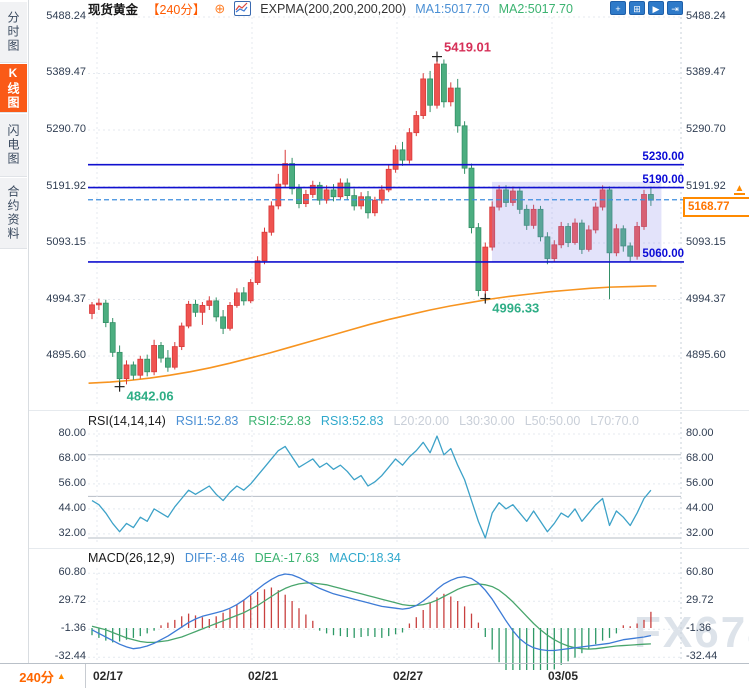  Describe the element at coordinates (131, 558) in the screenshot. I see `macd-title: MACD(26,12,9)` at that location.